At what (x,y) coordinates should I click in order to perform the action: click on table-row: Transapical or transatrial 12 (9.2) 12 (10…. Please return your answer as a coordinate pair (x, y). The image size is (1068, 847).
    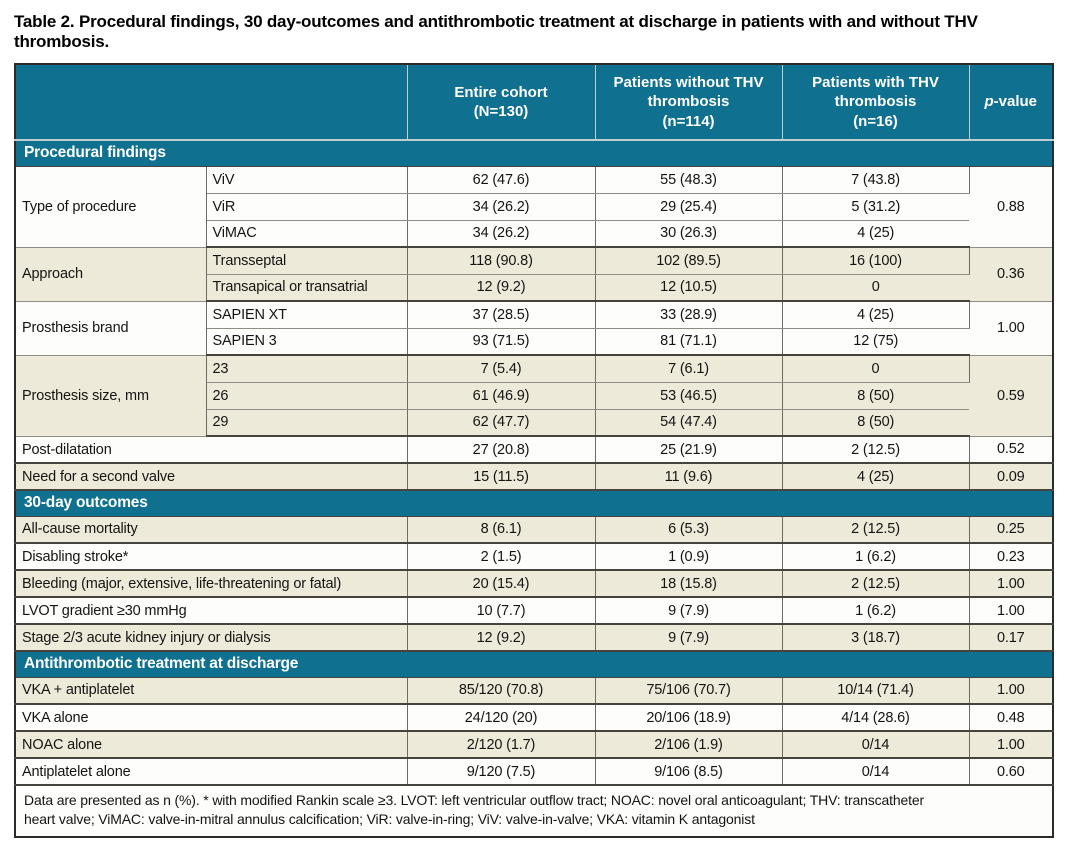
    Looking at the image, I should click on (534, 288).